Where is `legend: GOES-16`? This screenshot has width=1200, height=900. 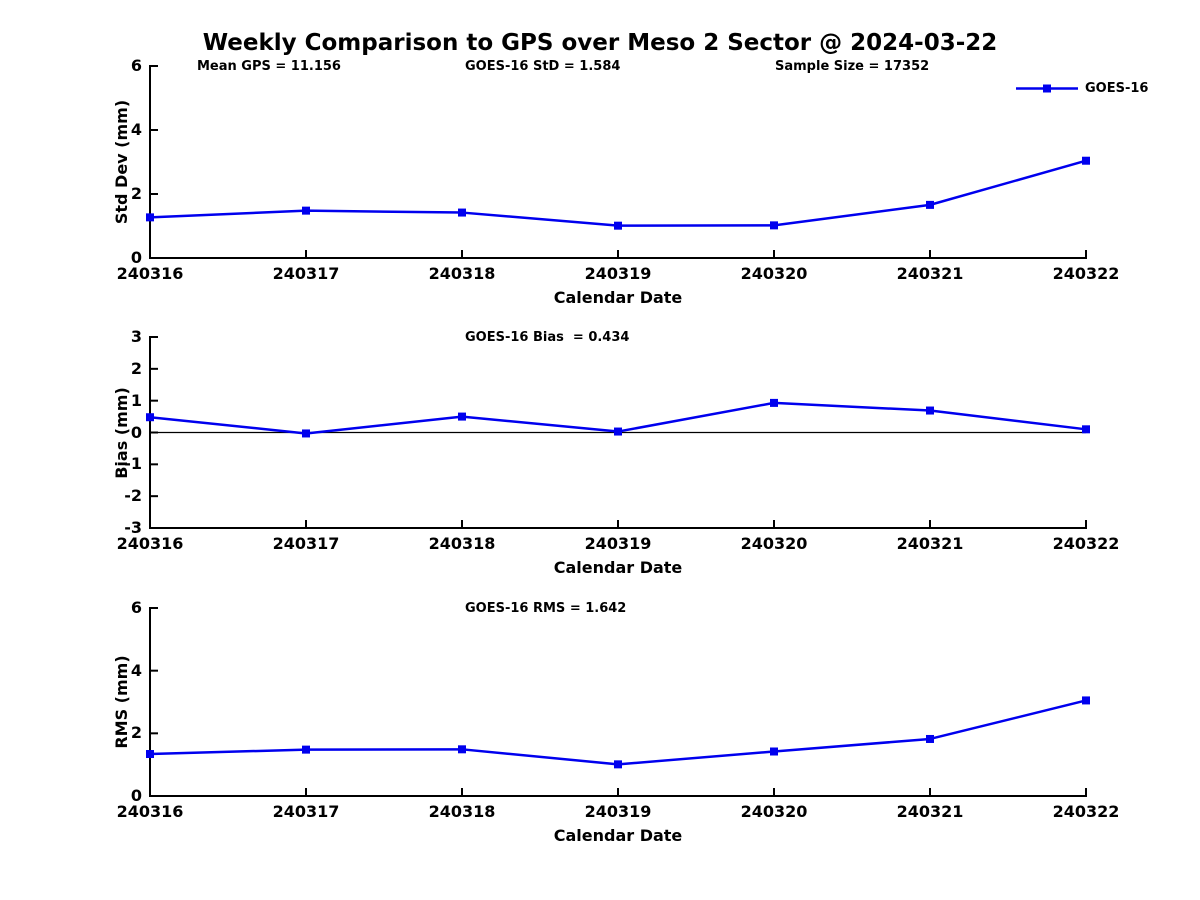 legend: GOES-16 is located at coordinates (1082, 88).